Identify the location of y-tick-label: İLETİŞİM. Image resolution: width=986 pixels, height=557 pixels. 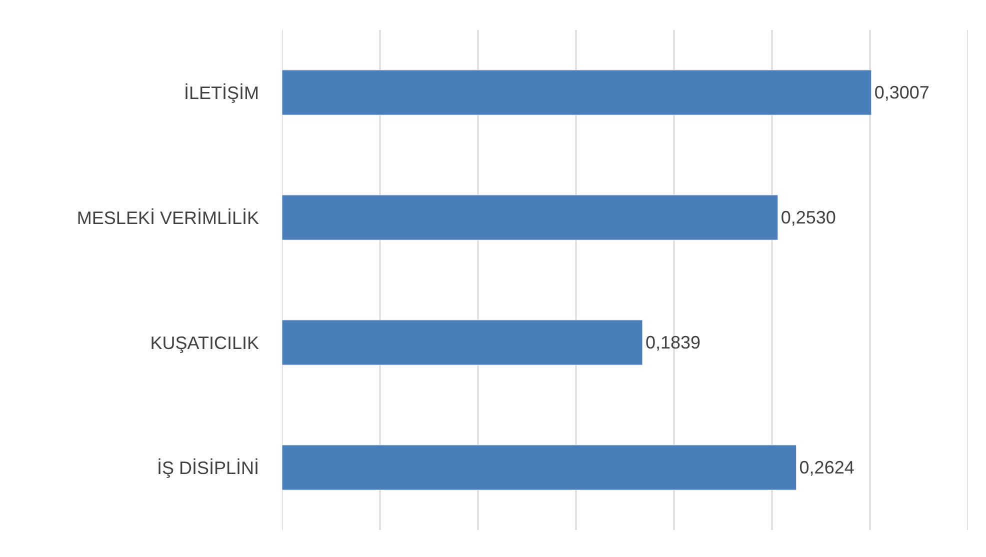
(221, 92).